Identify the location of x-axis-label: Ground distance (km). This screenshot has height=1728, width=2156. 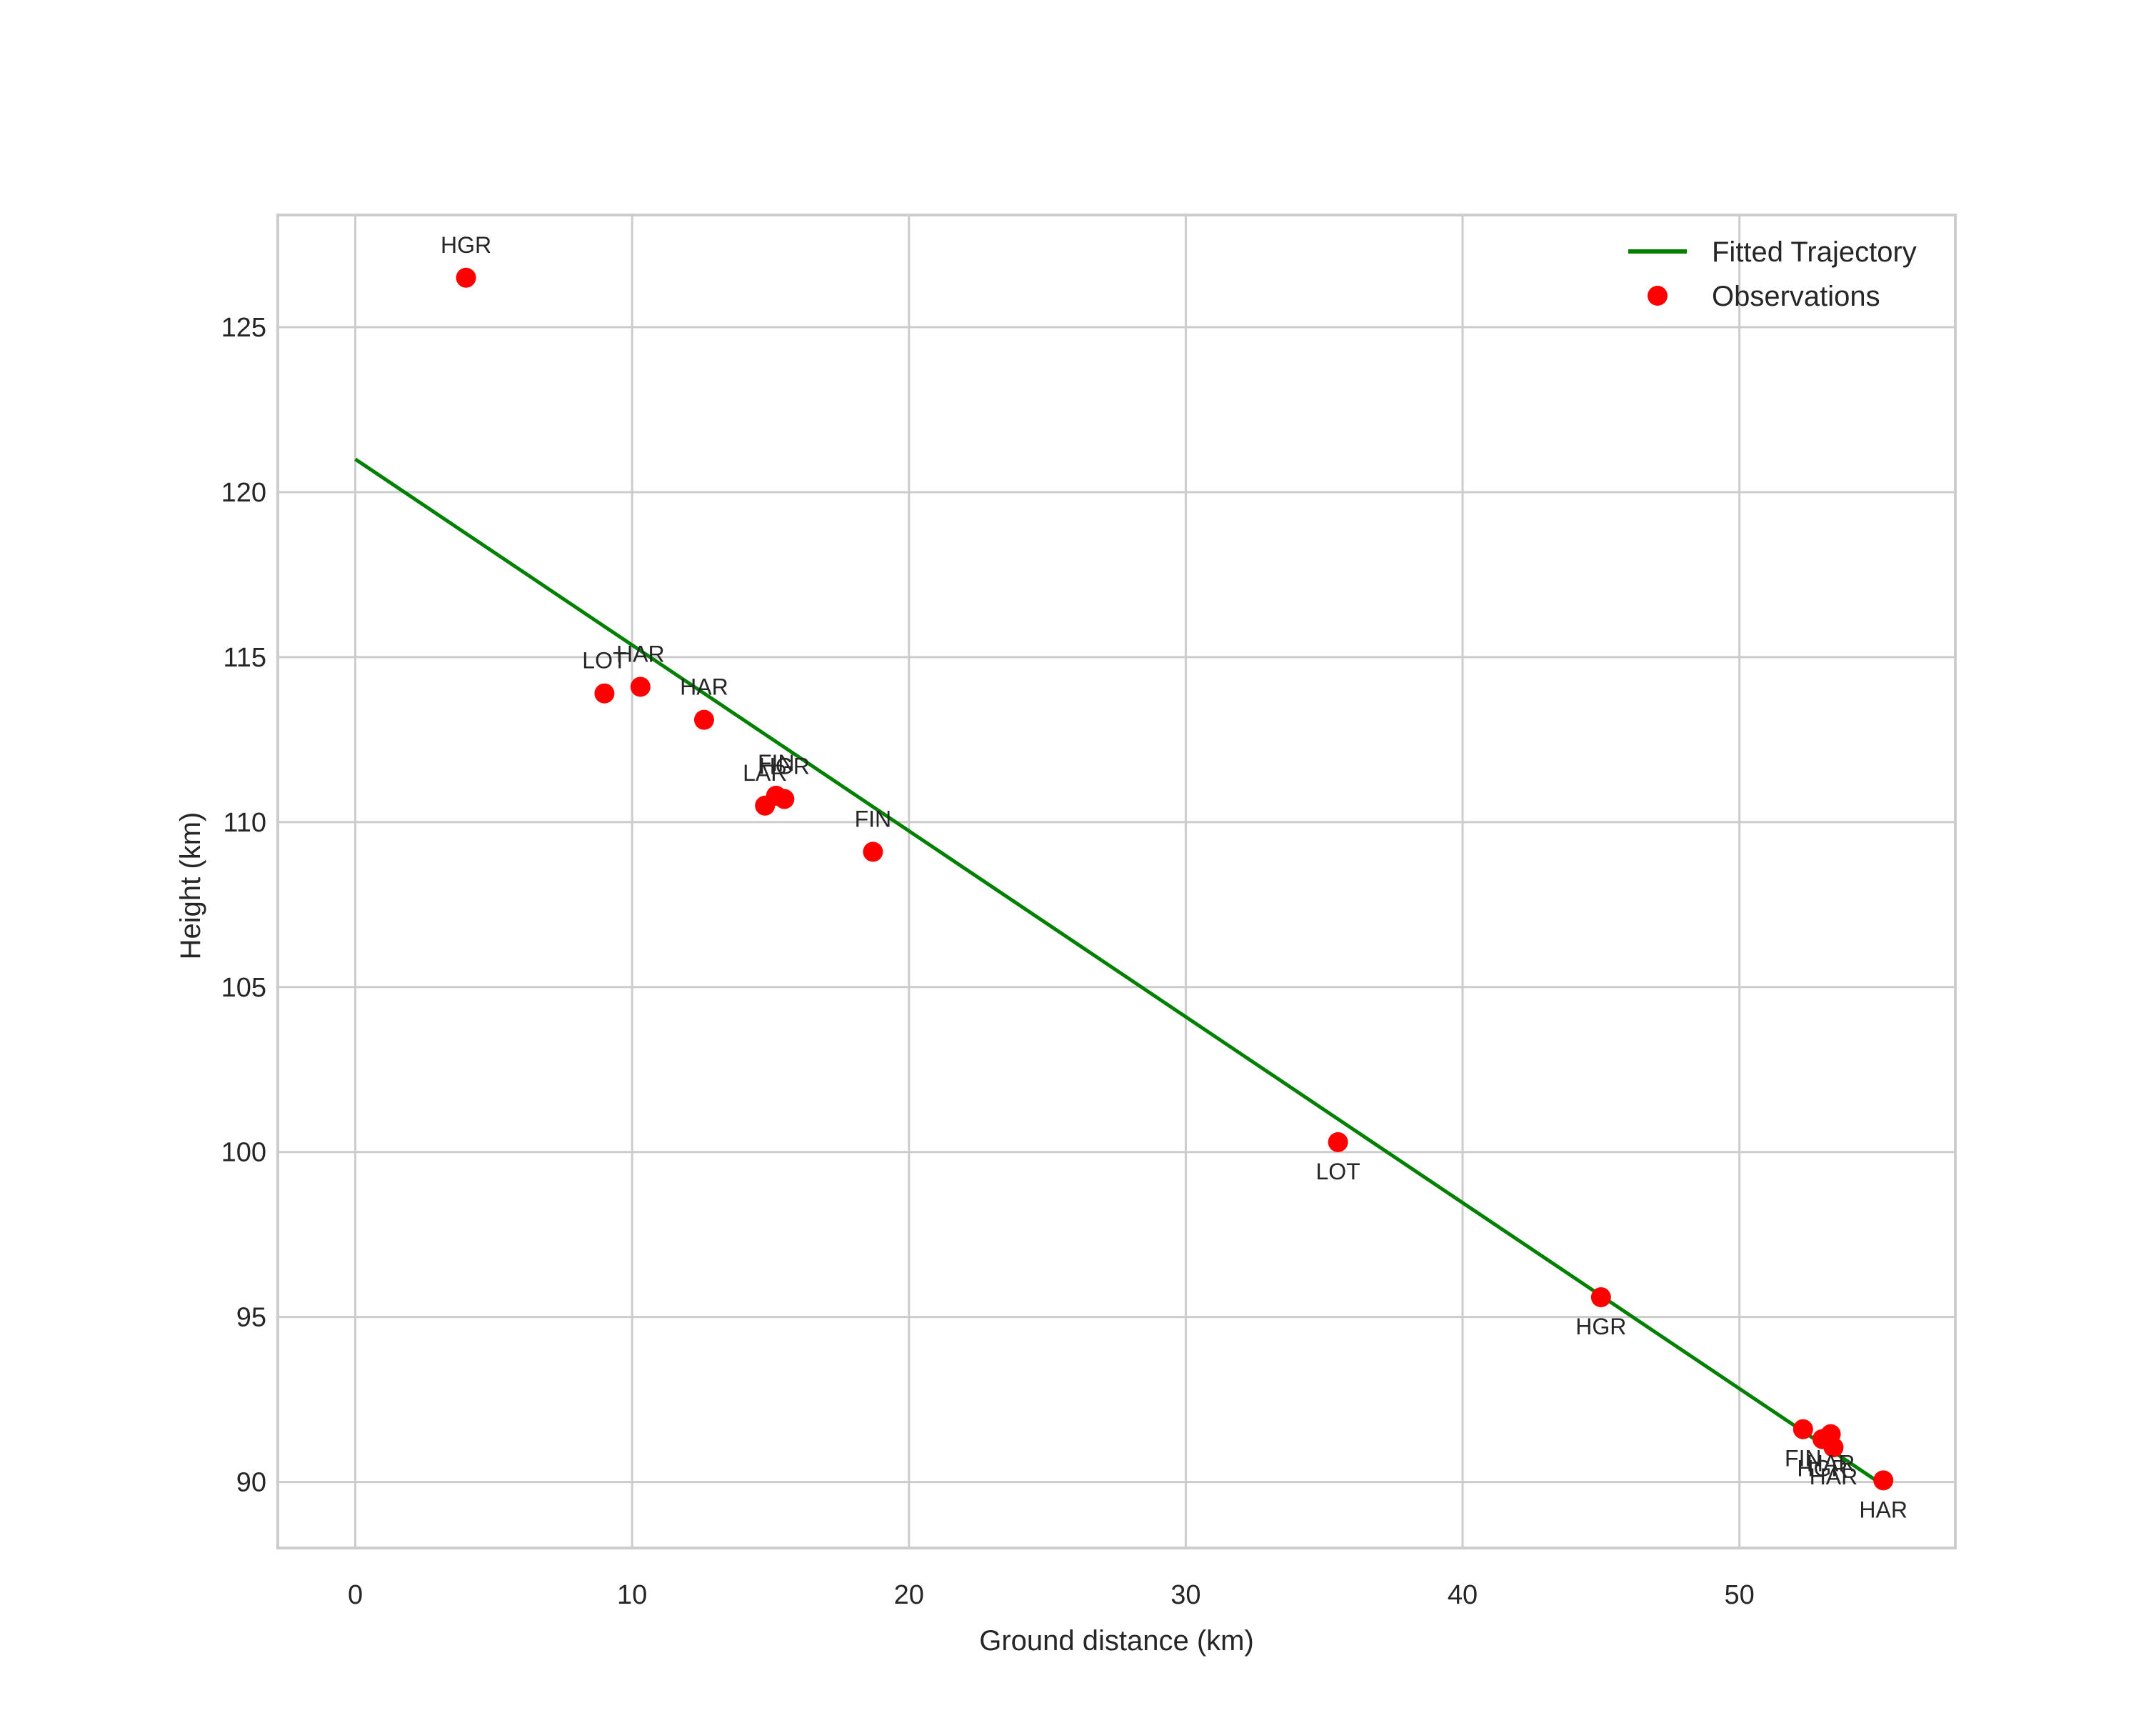
(1117, 1641).